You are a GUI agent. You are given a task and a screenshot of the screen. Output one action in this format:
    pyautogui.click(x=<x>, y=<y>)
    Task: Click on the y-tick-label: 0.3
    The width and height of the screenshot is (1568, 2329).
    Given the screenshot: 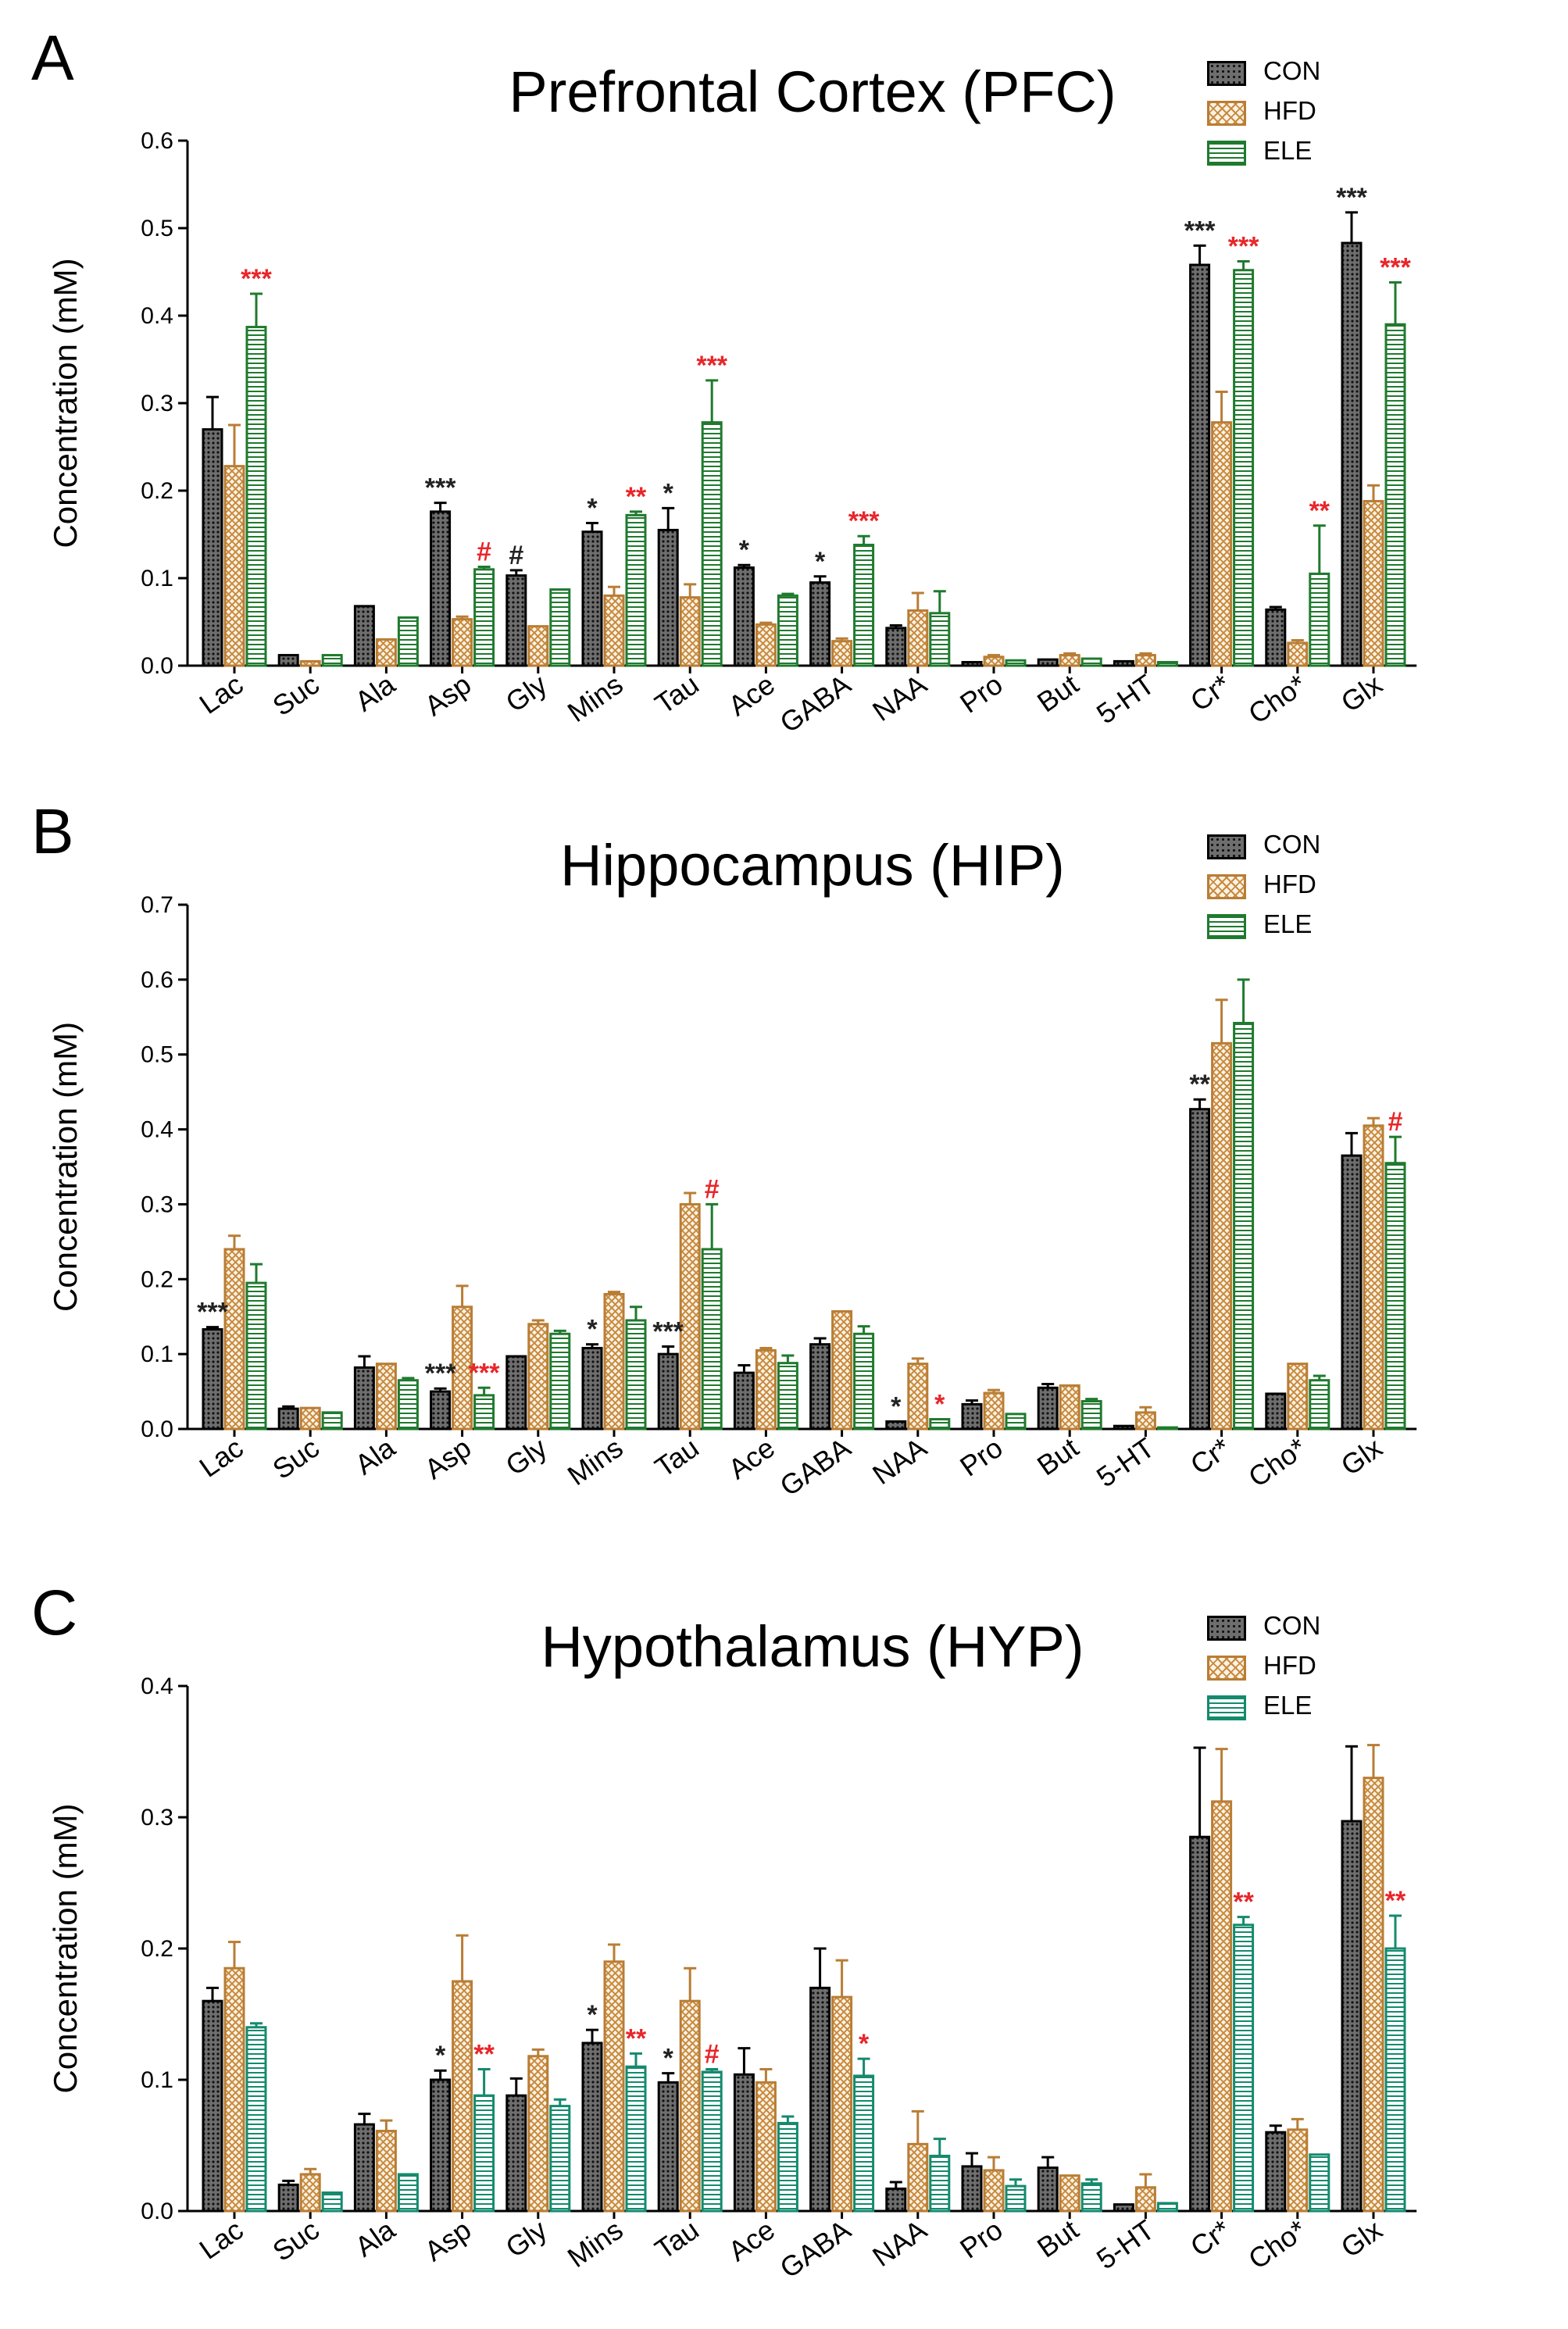 What is the action you would take?
    pyautogui.click(x=157, y=1204)
    